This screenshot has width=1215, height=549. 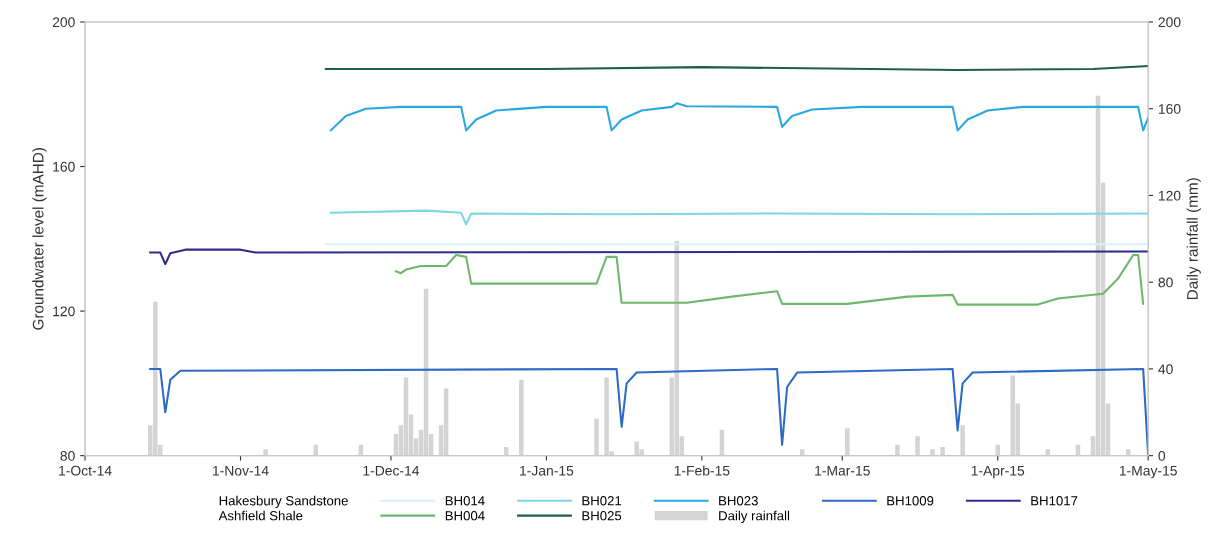 I want to click on x-tick-label: 1-Oct-14, so click(x=85, y=470).